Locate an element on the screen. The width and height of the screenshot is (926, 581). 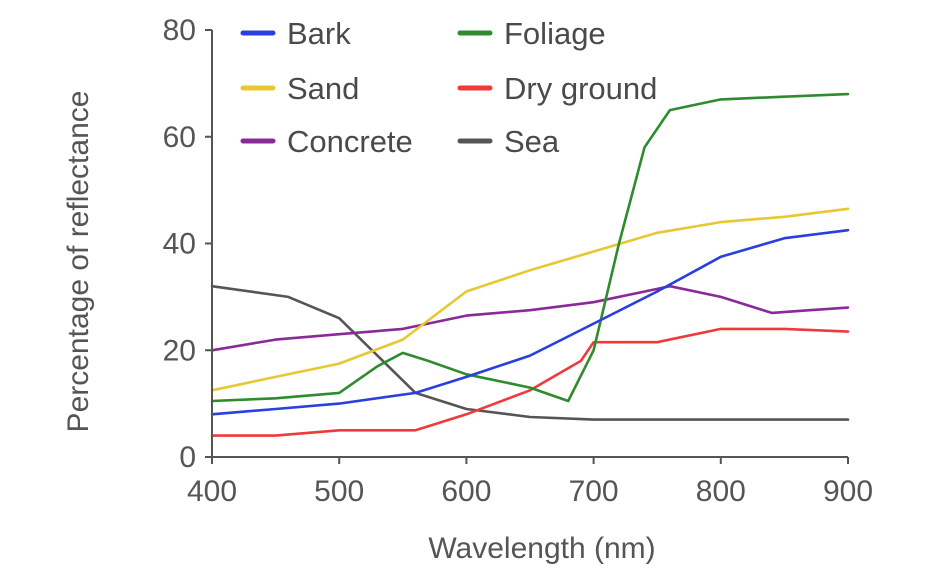
y-tick-label: 20 is located at coordinates (179, 350).